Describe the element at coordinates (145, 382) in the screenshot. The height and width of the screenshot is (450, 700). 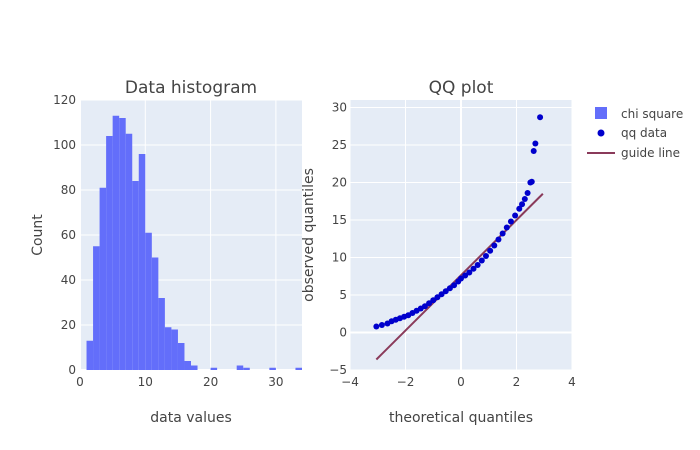
I see `x-tick-label: 10` at that location.